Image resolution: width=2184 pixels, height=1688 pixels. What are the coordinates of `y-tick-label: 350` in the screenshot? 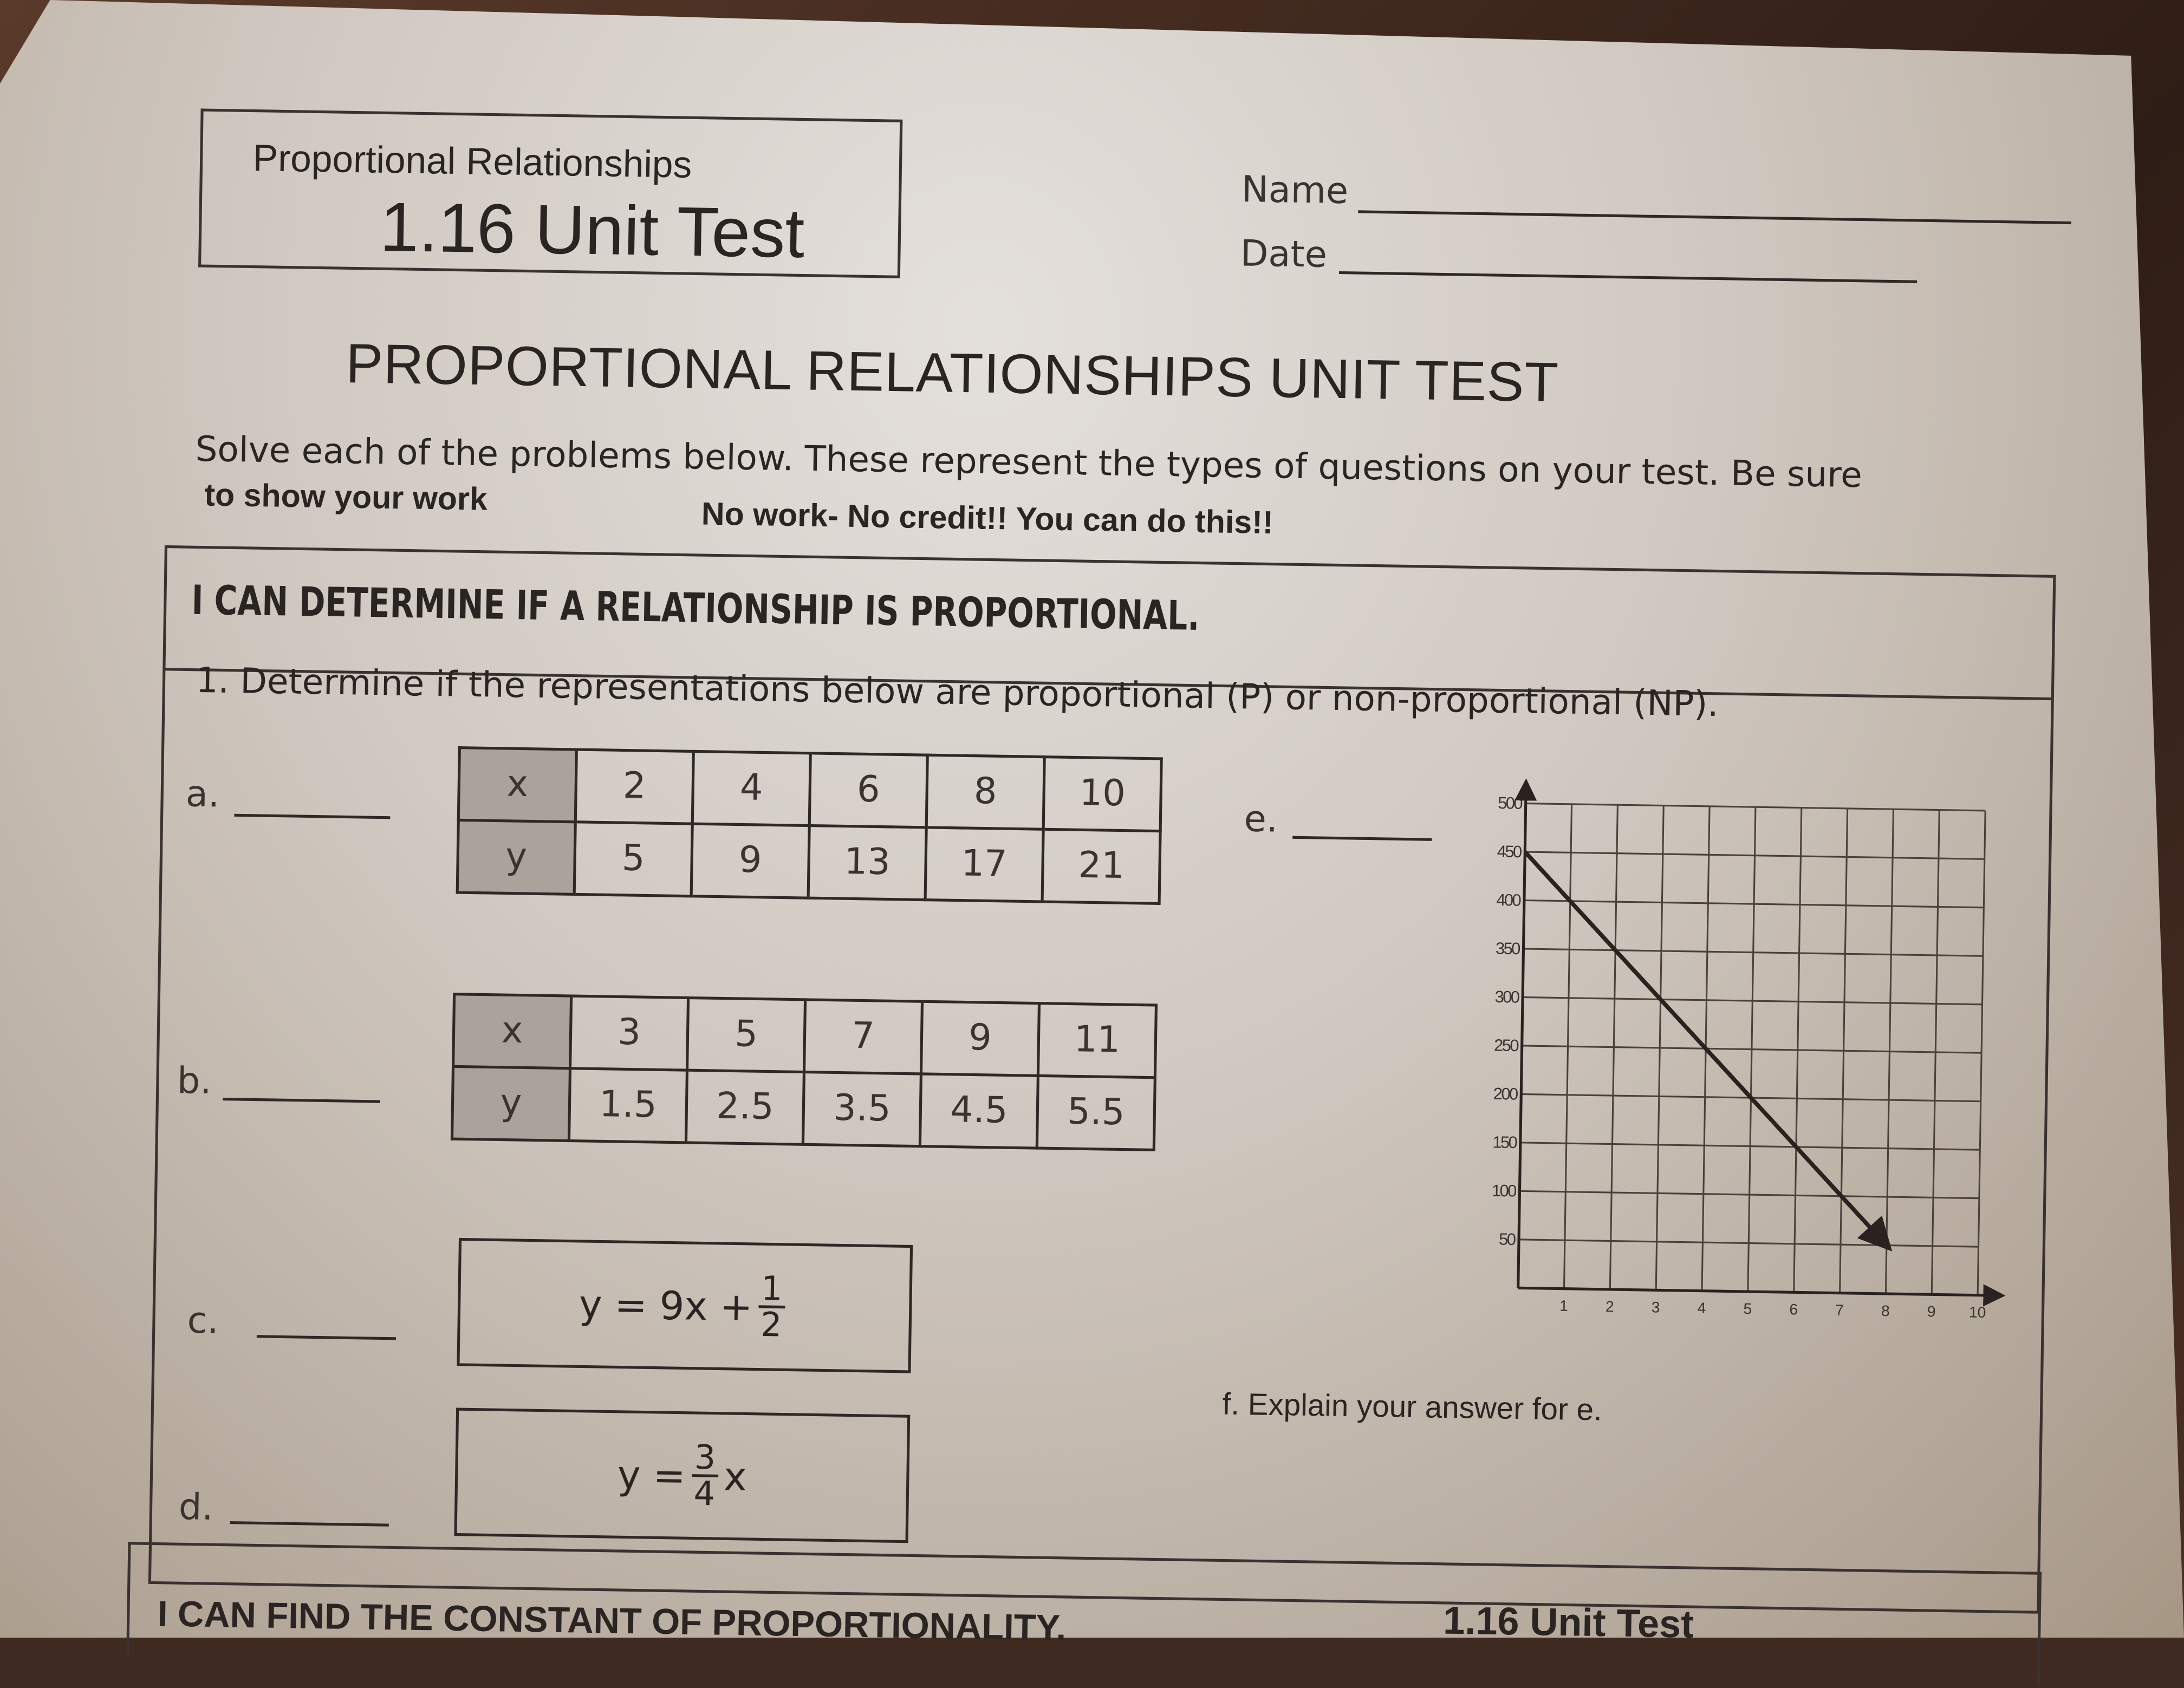 It's located at (1508, 948).